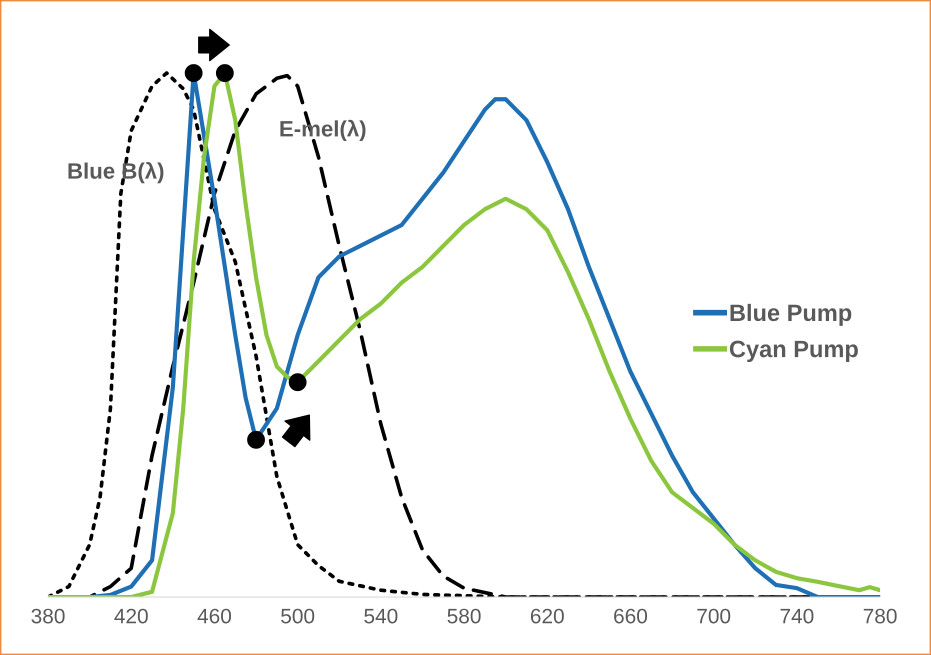 The height and width of the screenshot is (655, 931). What do you see at coordinates (464, 616) in the screenshot?
I see `x-tick-label: 580` at bounding box center [464, 616].